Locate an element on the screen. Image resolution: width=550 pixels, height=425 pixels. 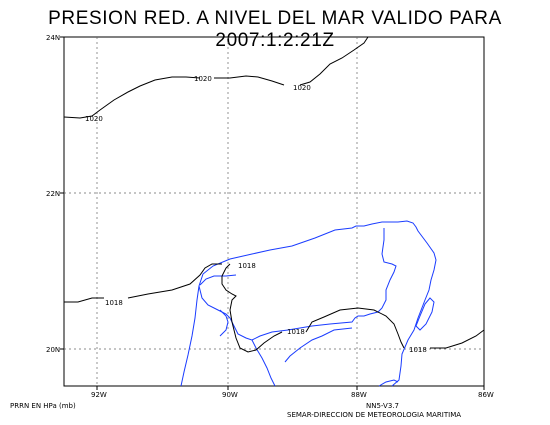
isobar-label-1018-inner: 1018 is located at coordinates (247, 266).